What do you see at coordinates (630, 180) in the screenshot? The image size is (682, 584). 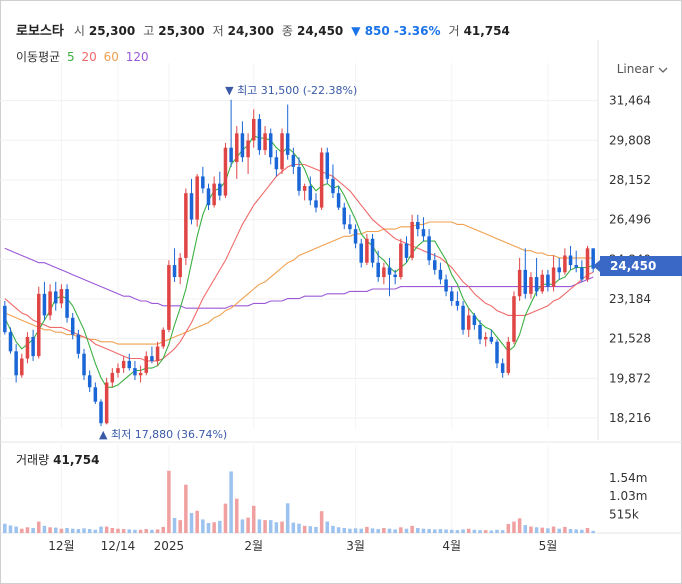 I see `y-tick-label: 28,152` at bounding box center [630, 180].